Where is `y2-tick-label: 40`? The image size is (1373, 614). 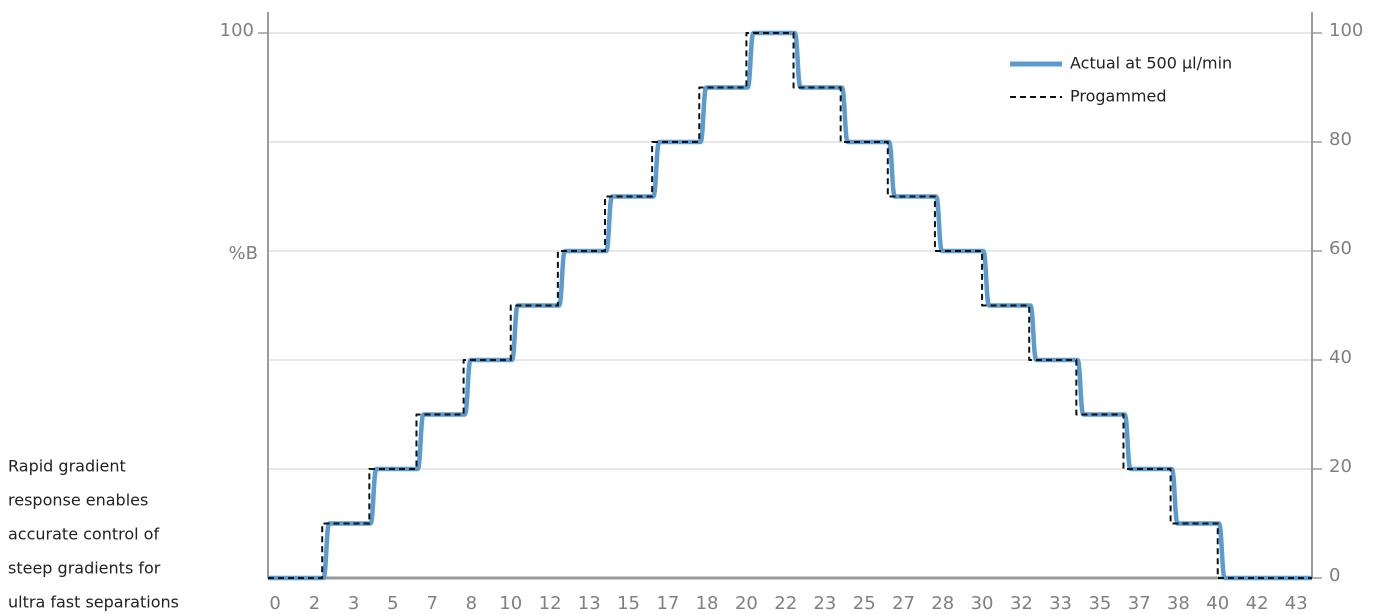
y2-tick-label: 40 is located at coordinates (1340, 357).